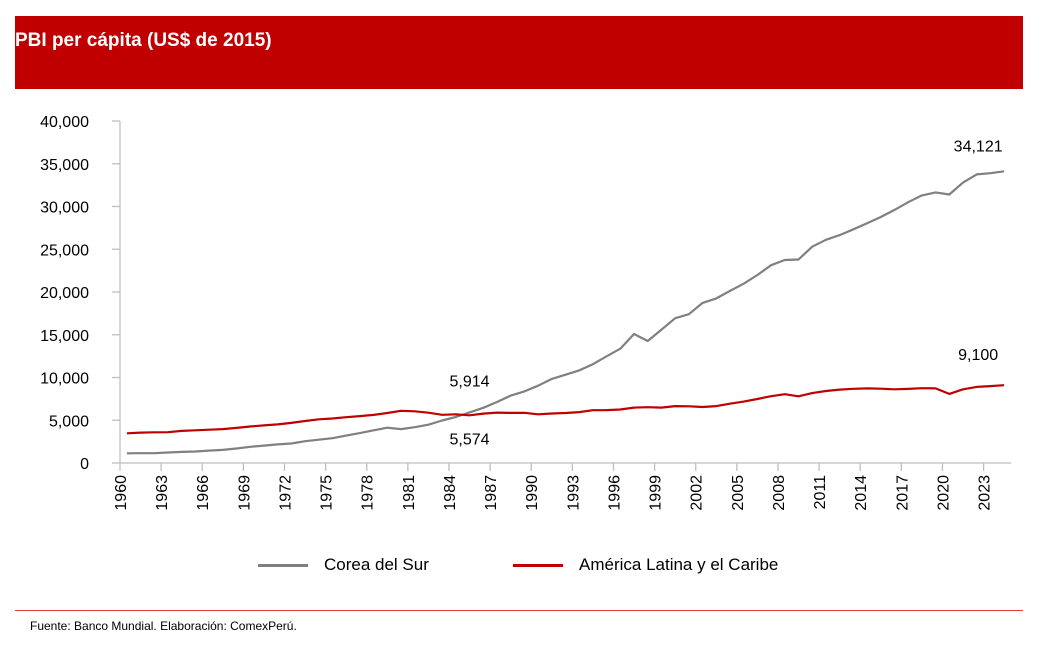 Image resolution: width=1046 pixels, height=649 pixels. Describe the element at coordinates (573, 493) in the screenshot. I see `x-tick-label: 1993` at that location.